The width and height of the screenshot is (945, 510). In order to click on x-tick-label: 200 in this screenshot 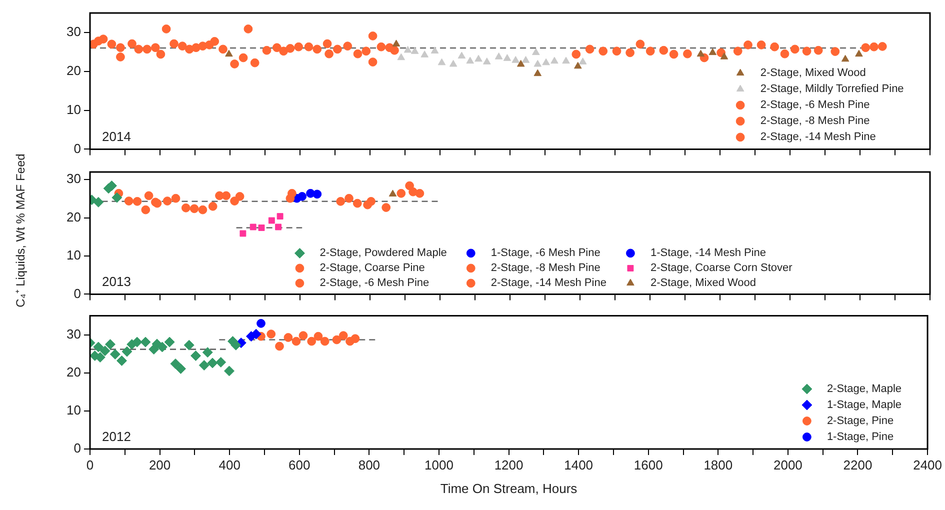, I will do `click(159, 464)`.